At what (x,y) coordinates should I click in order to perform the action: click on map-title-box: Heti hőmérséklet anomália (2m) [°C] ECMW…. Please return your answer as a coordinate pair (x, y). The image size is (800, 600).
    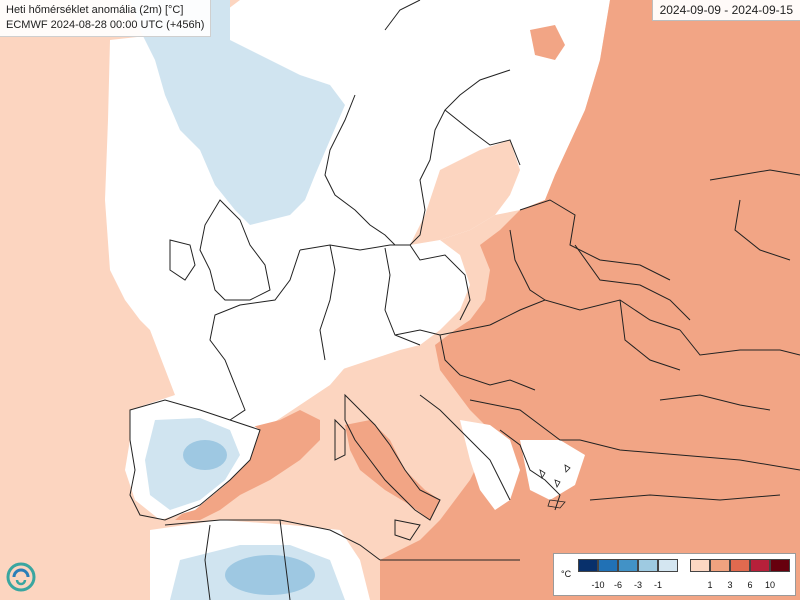
    Looking at the image, I should click on (106, 18).